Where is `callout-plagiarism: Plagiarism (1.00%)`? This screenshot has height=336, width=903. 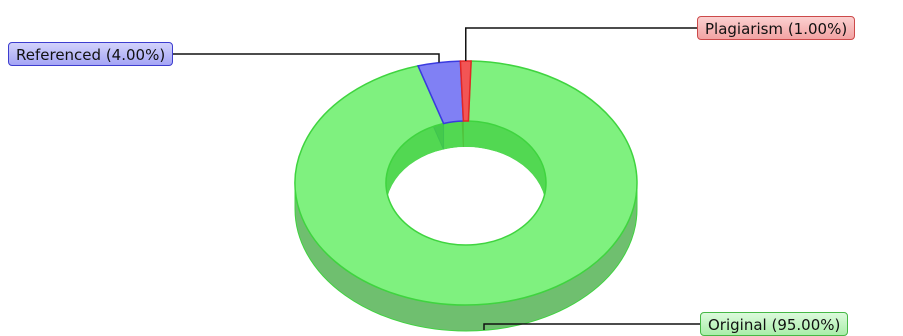
callout-plagiarism: Plagiarism (1.00%) is located at coordinates (776, 28).